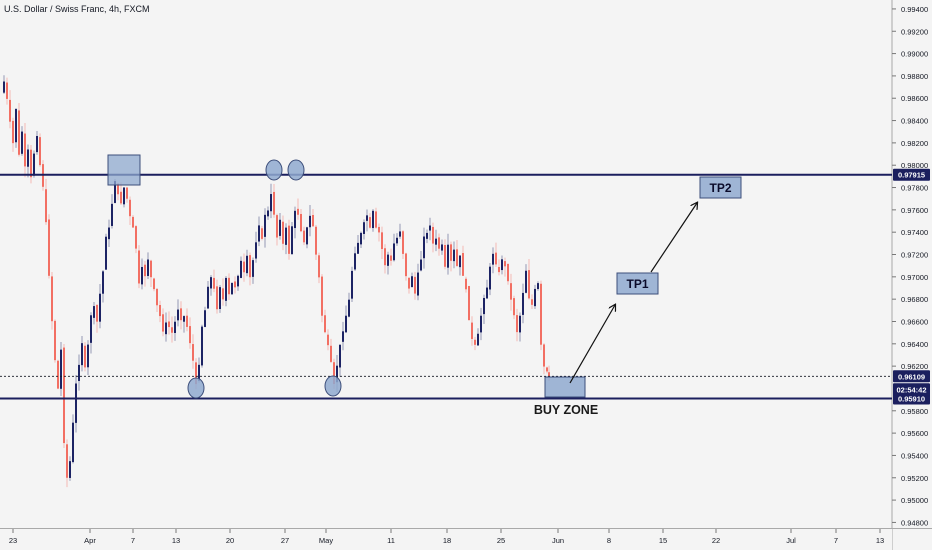  I want to click on price-tick-label: 0.96800, so click(914, 299).